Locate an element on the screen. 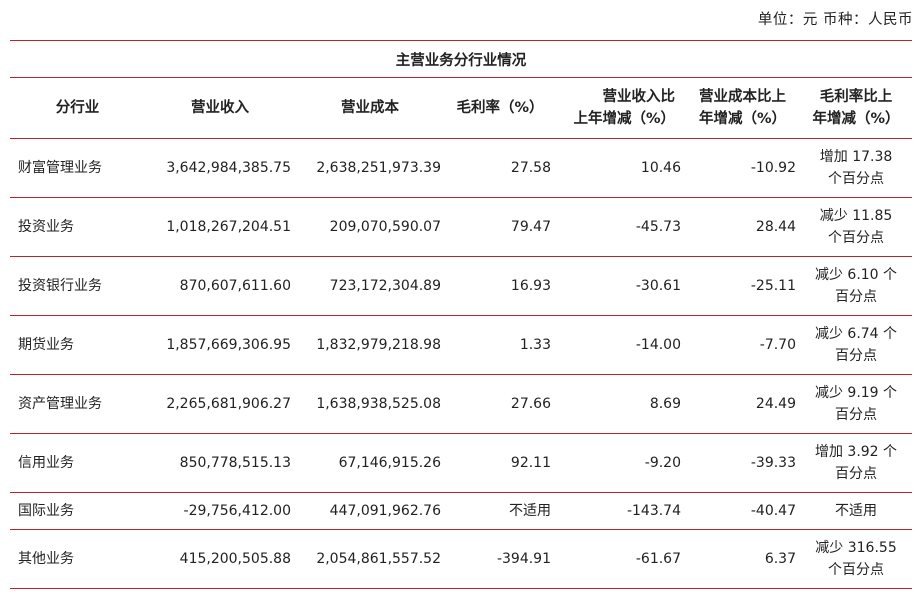 The height and width of the screenshot is (596, 921). cell-margin-yoy-line1: 不适用 is located at coordinates (856, 511).